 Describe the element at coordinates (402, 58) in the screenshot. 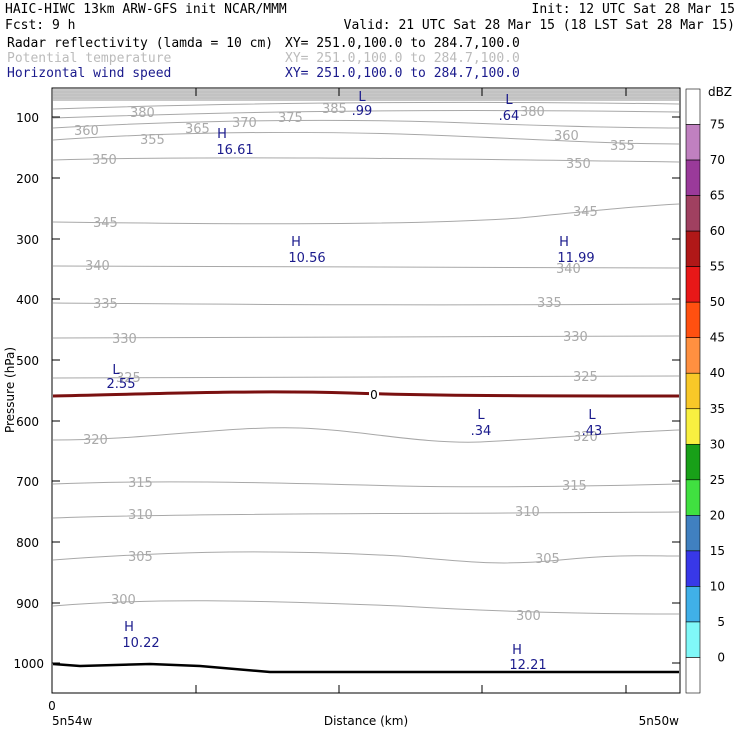

I see `field-theta-xy: XY= 251.0,100.0 to 284.7,100.0` at that location.